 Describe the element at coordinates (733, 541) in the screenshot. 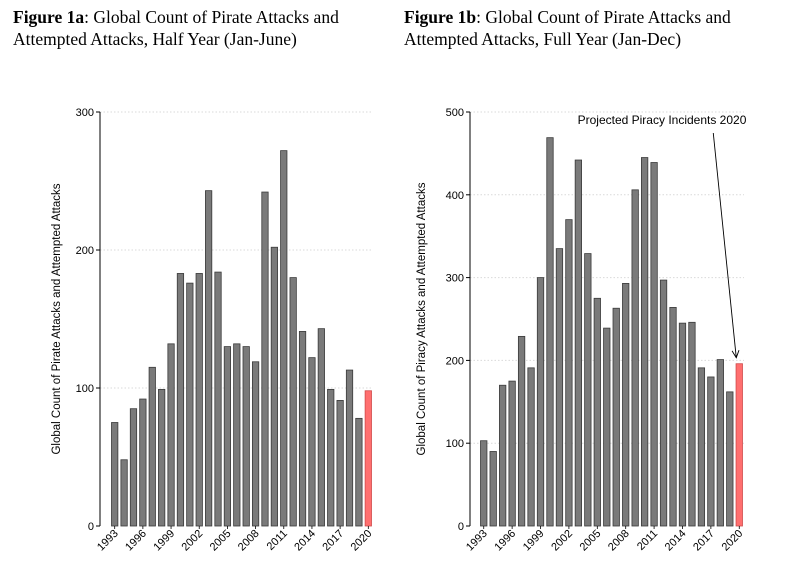

I see `x-tick-label-2020: 2020` at that location.